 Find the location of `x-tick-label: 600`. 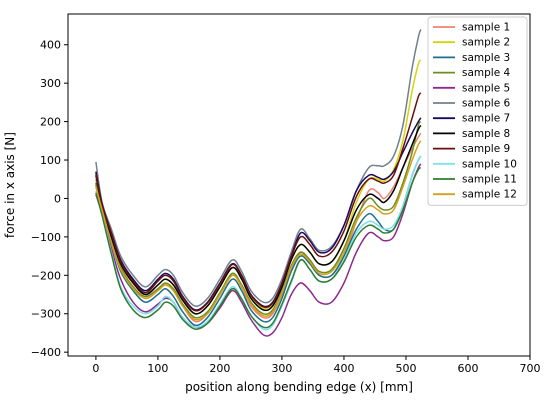

x-tick-label: 600 is located at coordinates (467, 368).